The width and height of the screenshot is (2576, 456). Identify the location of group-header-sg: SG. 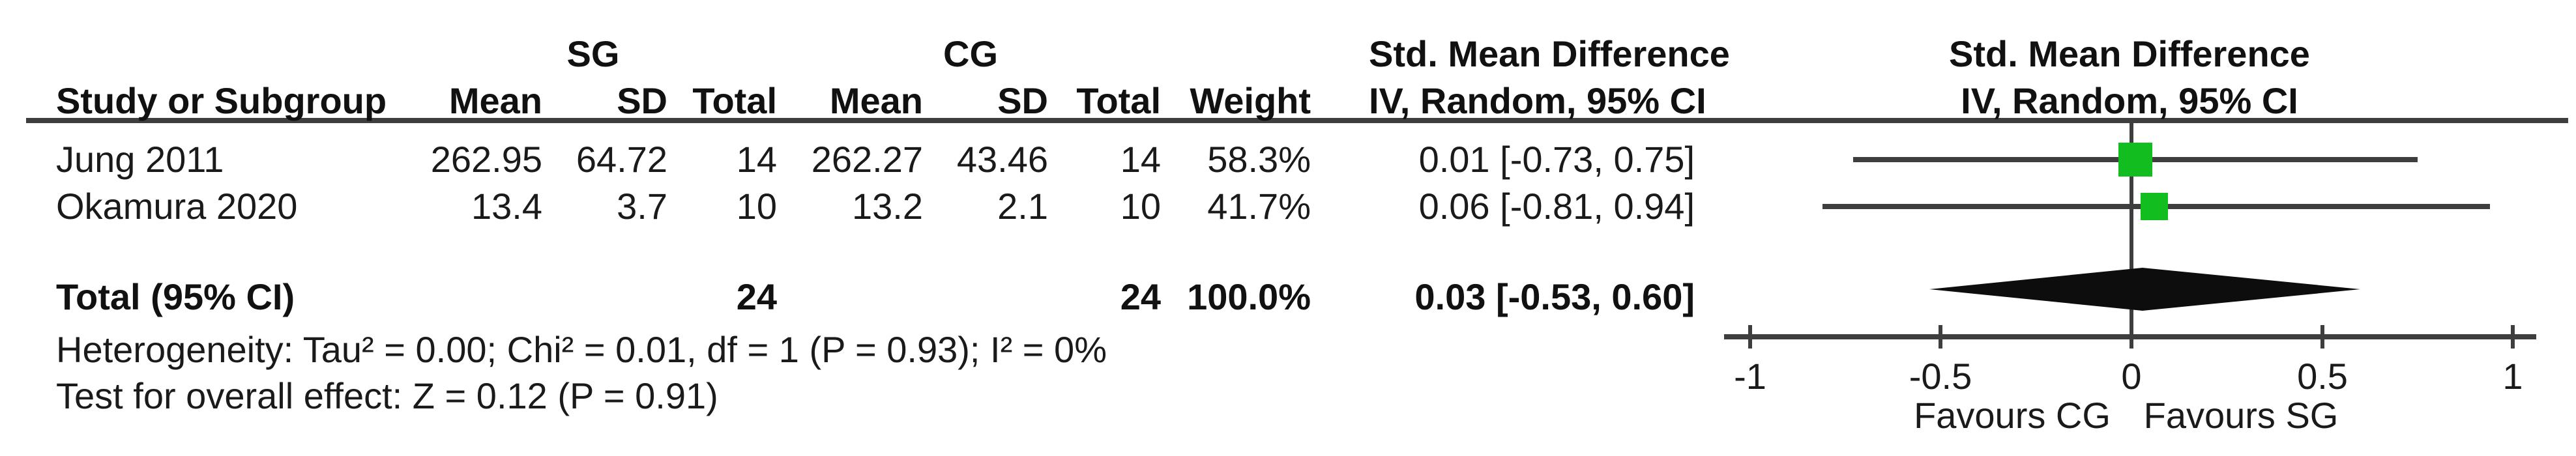
(593, 54).